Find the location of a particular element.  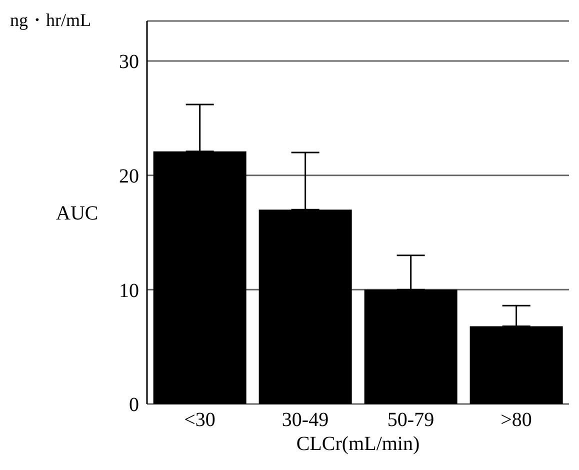

text: ng・hr/mL is located at coordinates (50, 20).